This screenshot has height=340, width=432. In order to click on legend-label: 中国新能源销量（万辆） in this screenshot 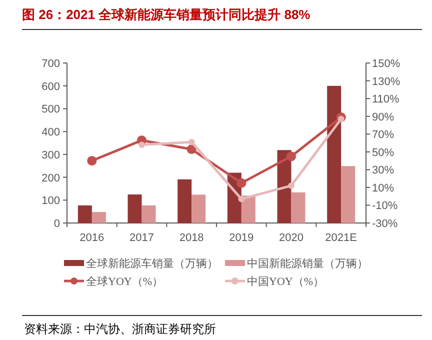, I will do `click(307, 263)`.